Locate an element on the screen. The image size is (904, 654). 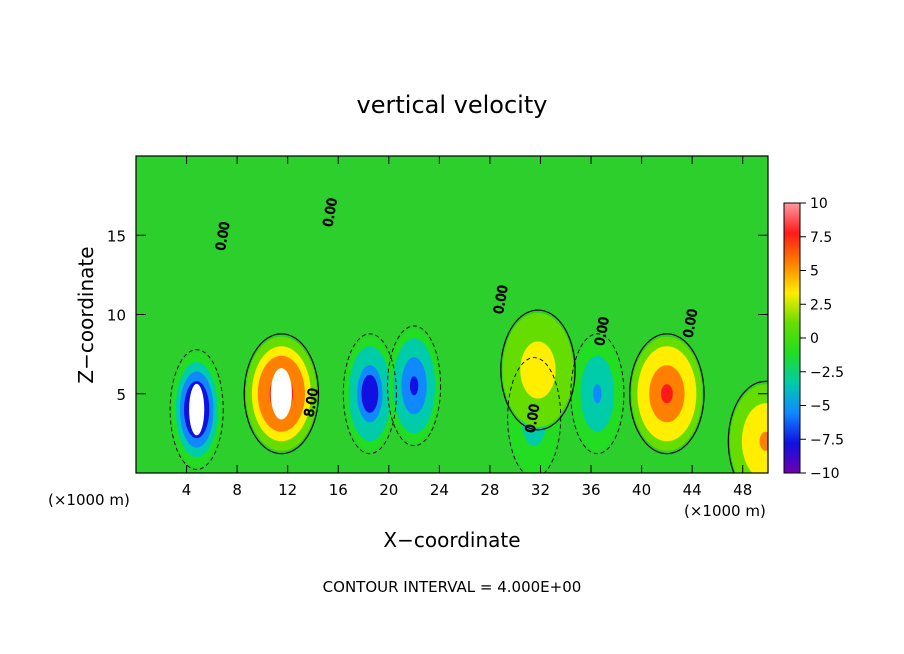
x-tick-label: 44 is located at coordinates (692, 490).